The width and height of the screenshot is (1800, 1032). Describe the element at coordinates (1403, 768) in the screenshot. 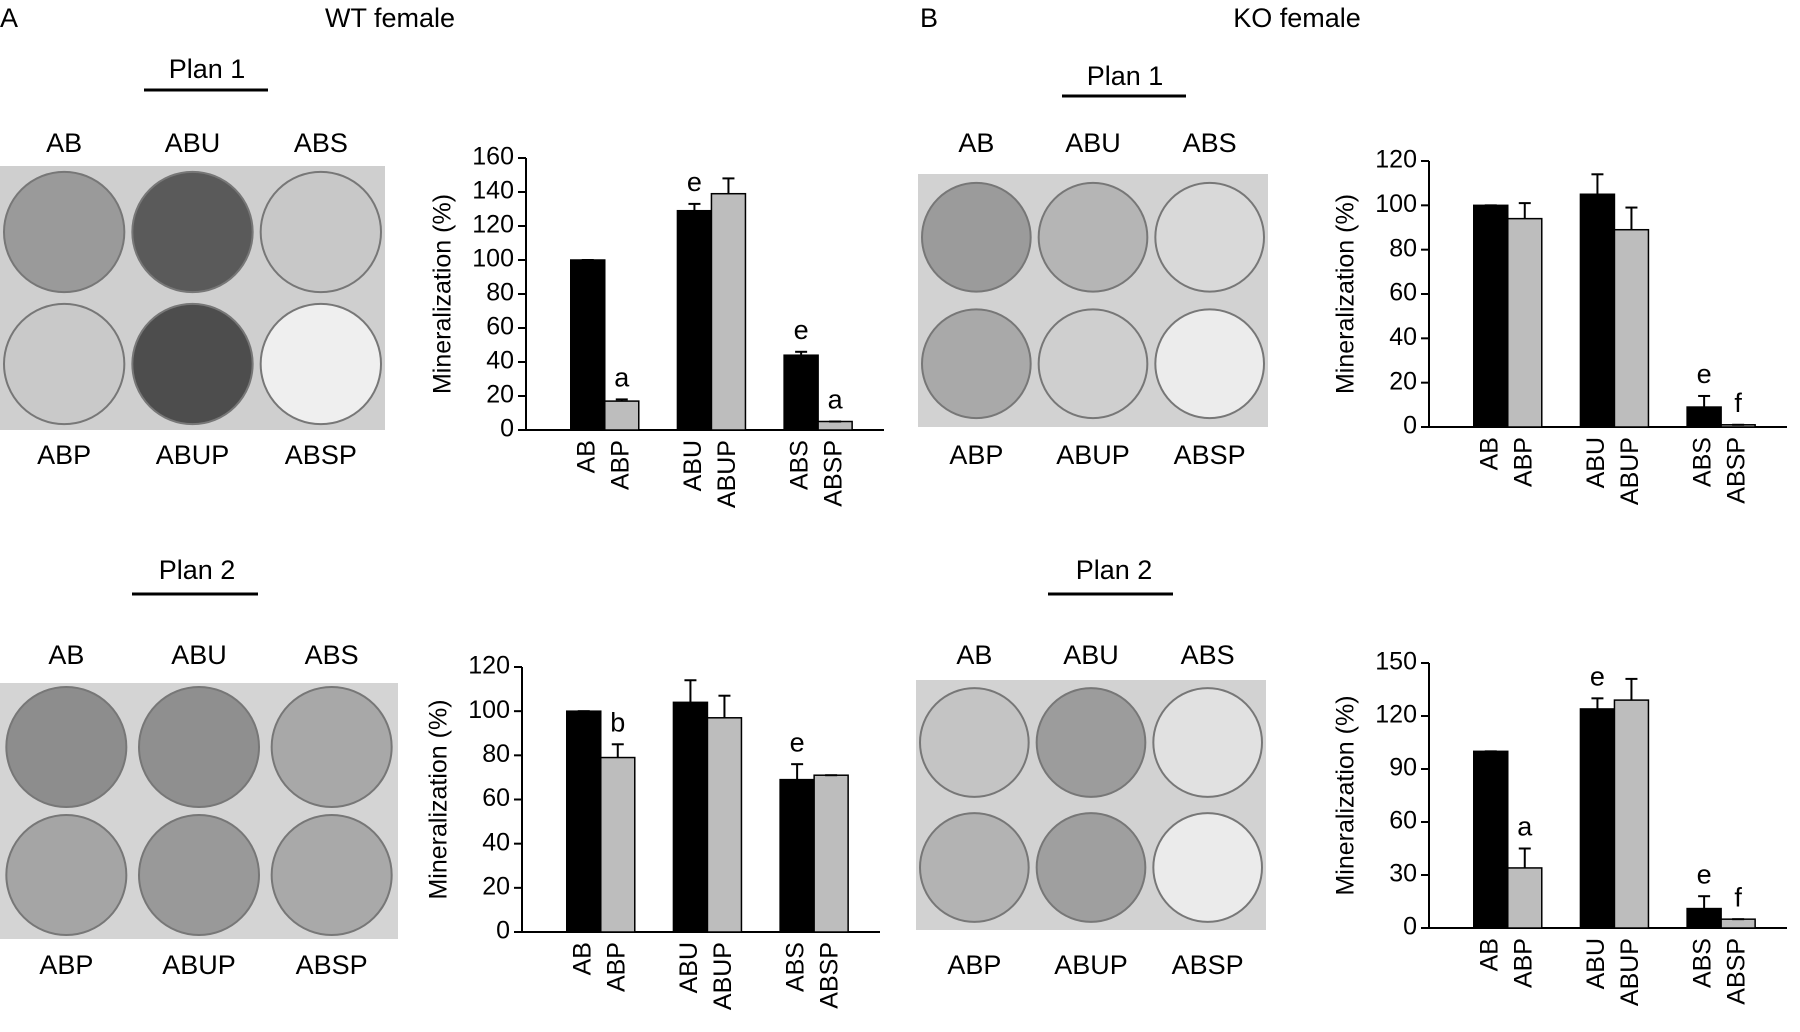

I see `y-tick-label: 90` at that location.